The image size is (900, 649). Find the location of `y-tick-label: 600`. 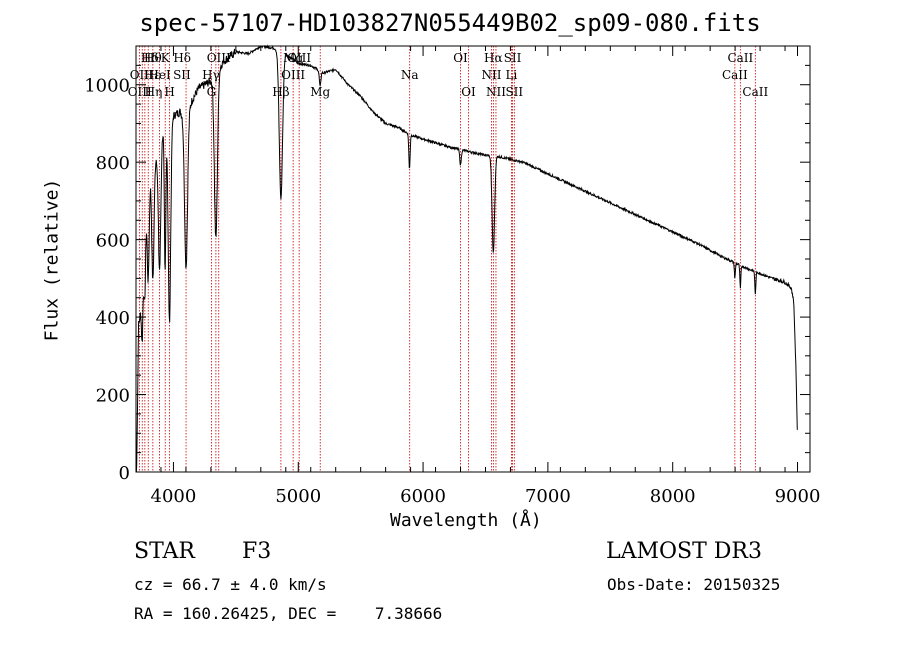

y-tick-label: 600 is located at coordinates (113, 241).